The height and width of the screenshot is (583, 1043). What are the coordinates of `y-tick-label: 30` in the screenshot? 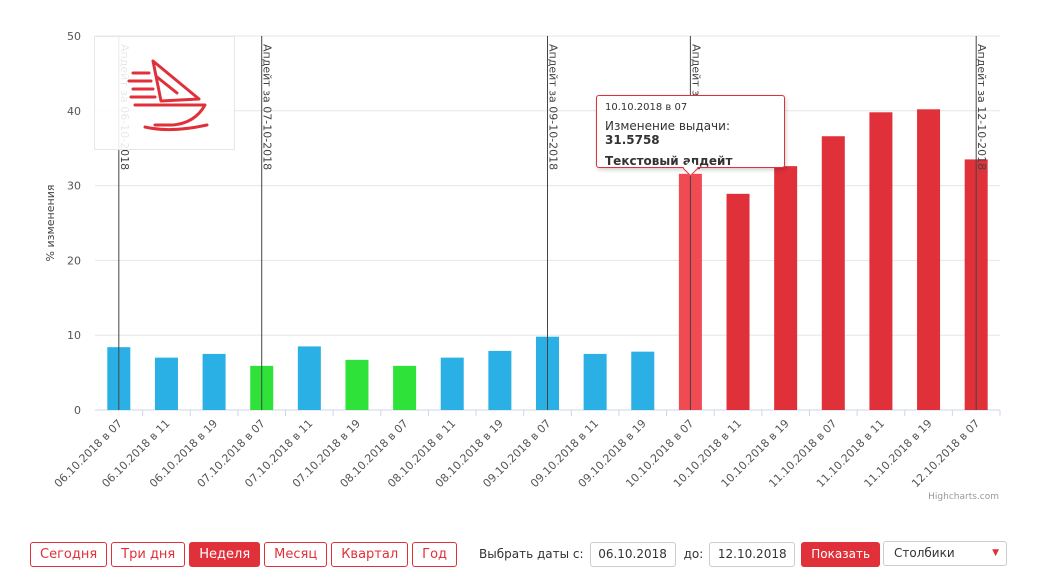 It's located at (74, 186).